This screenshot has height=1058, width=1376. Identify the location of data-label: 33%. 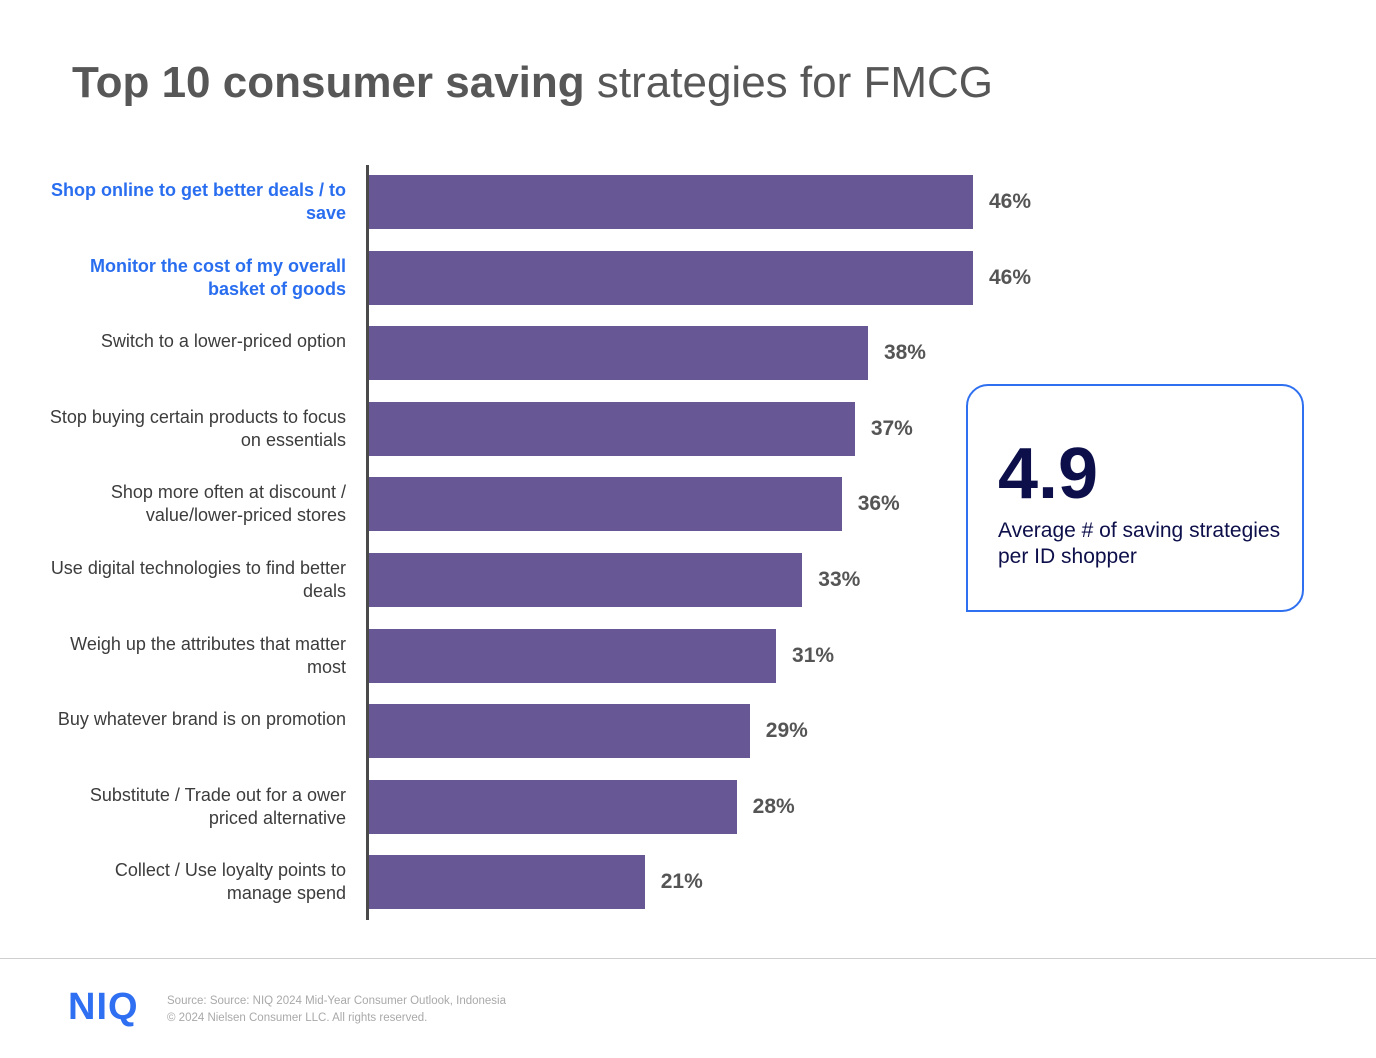
(839, 579).